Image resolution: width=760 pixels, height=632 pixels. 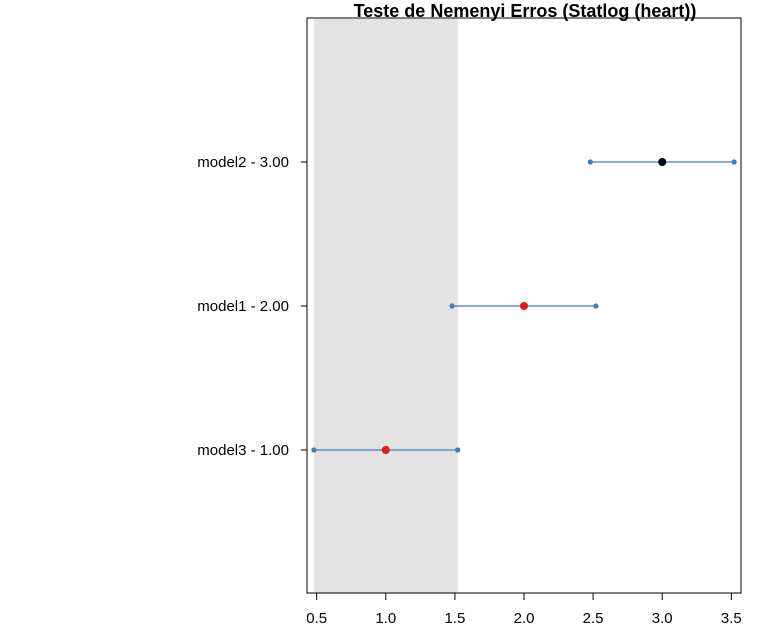 What do you see at coordinates (662, 618) in the screenshot?
I see `x-tick-label: 3.0` at bounding box center [662, 618].